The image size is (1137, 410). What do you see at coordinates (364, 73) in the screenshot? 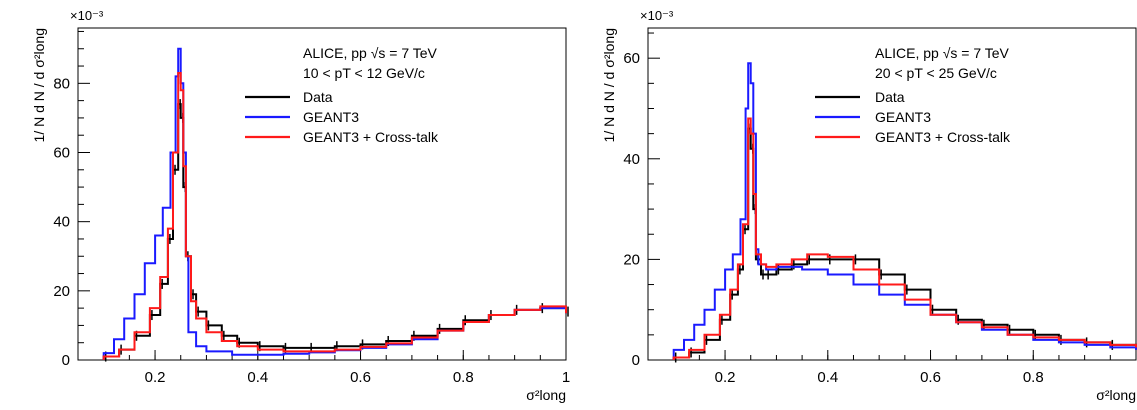
I see `info-line-2: 10 < pT < 12 GeV/c` at bounding box center [364, 73].